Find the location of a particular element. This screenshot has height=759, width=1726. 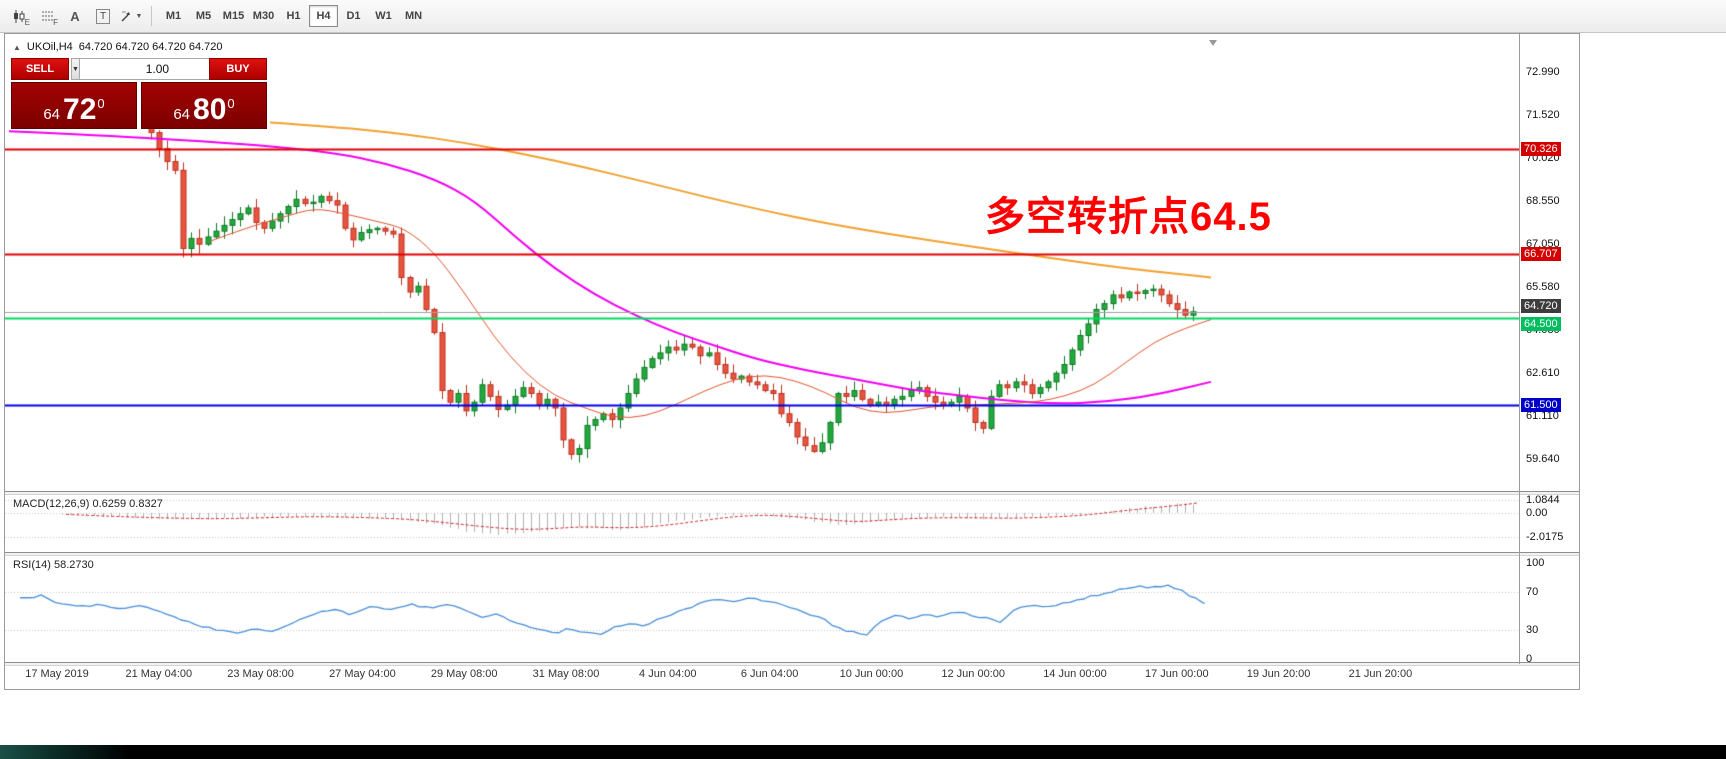

bid-prefix: 64 is located at coordinates (52, 114).